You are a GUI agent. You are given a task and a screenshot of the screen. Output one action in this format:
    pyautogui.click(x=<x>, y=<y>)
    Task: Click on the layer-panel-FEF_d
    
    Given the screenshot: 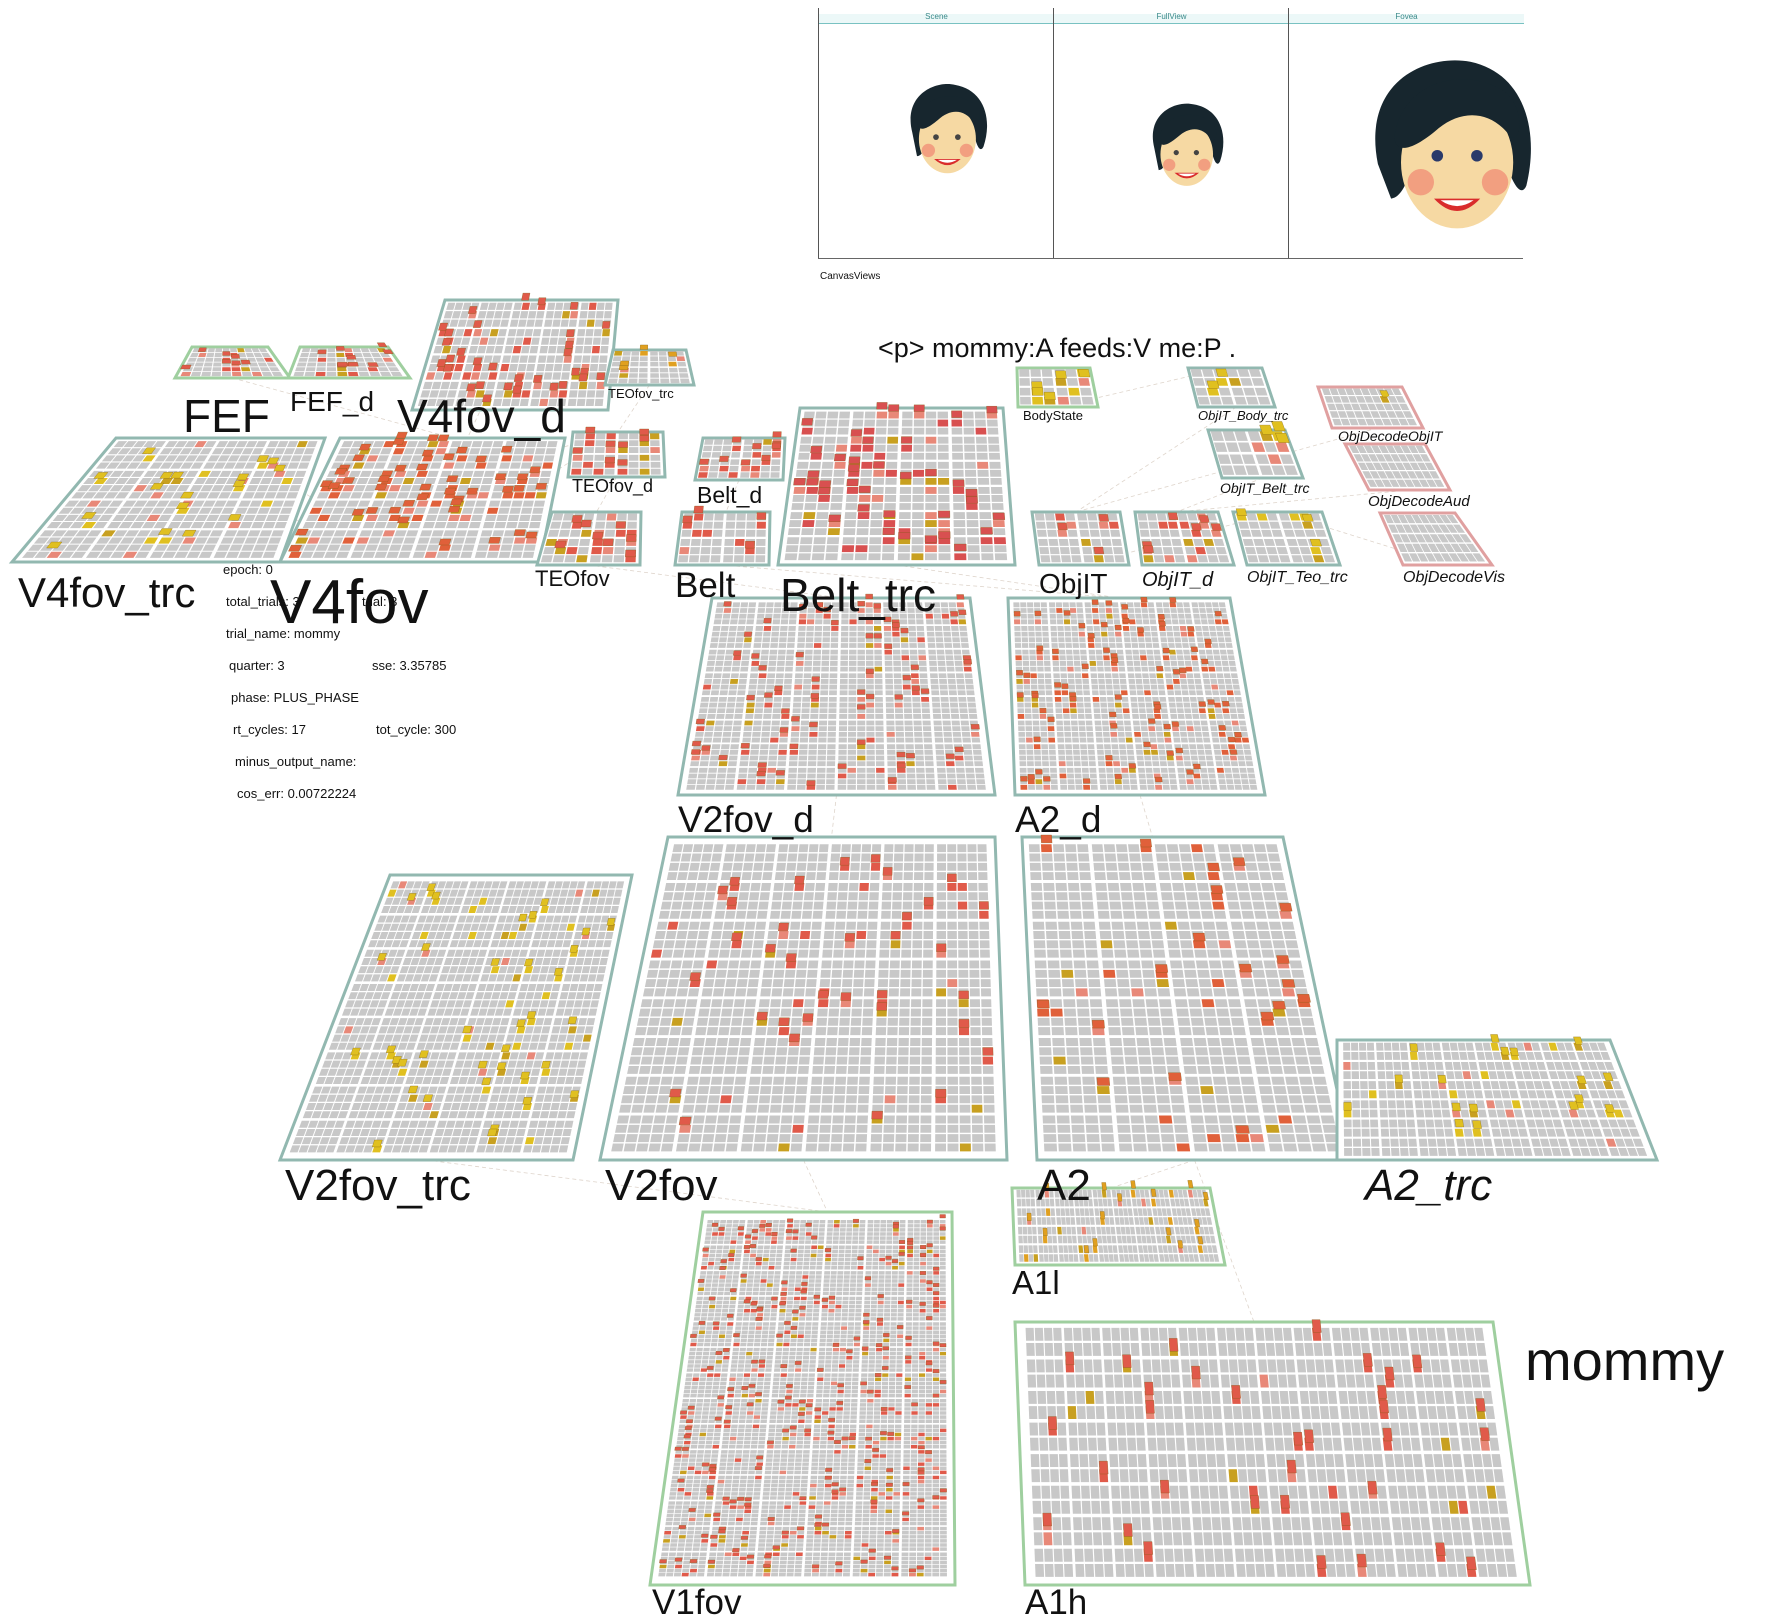 What is the action you would take?
    pyautogui.click(x=349, y=361)
    